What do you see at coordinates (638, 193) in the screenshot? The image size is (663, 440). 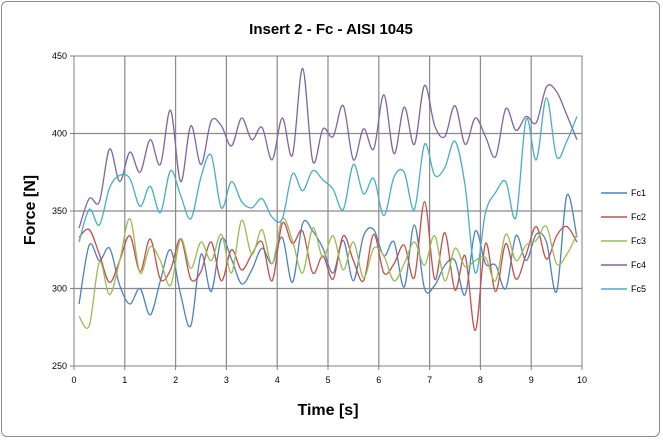 I see `legend-label-fc1: Fc1` at bounding box center [638, 193].